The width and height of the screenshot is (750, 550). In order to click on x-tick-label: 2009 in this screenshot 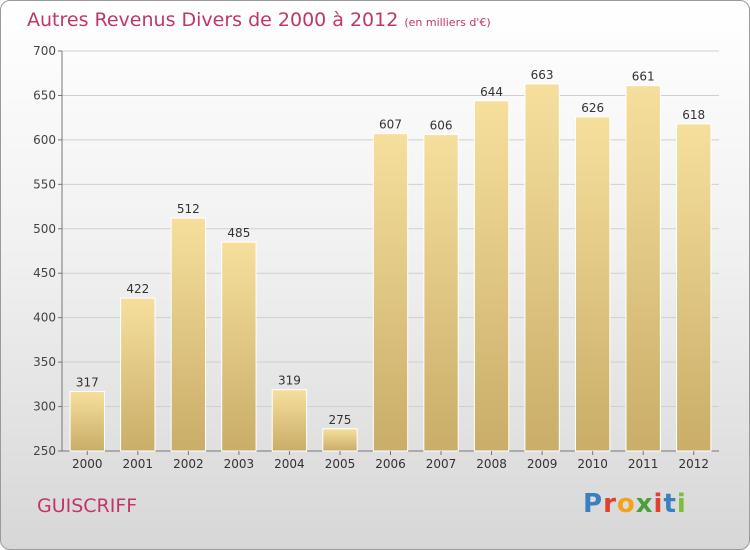, I will do `click(542, 464)`.